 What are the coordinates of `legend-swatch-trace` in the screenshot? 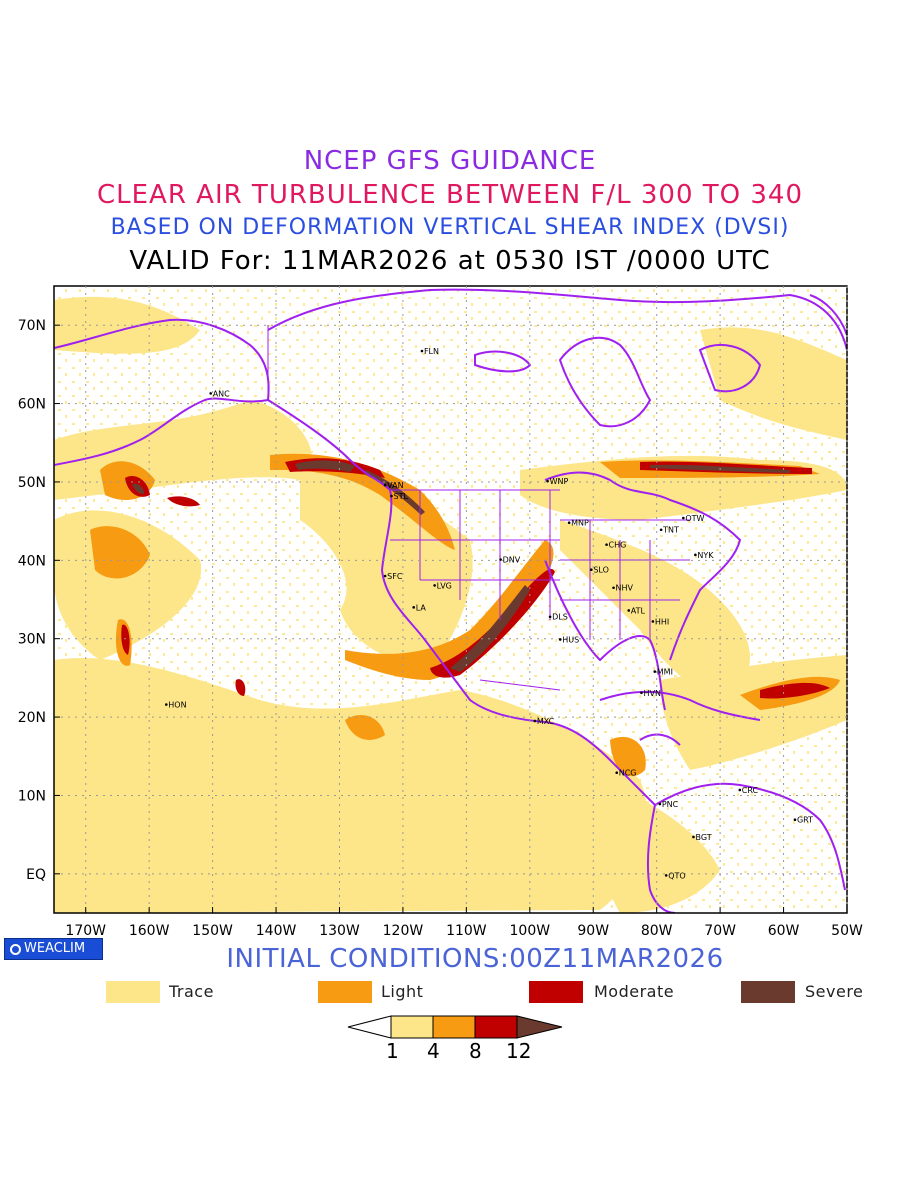 It's located at (133, 992).